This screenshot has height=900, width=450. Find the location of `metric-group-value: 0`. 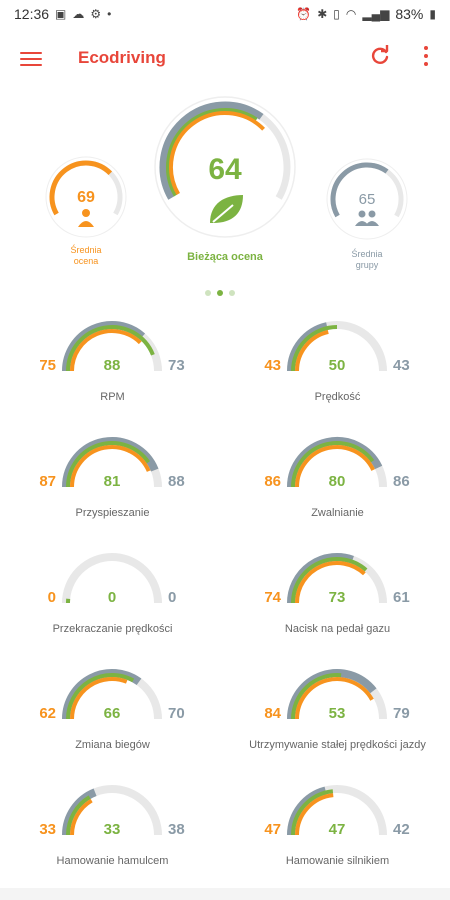

metric-group-value: 0 is located at coordinates (172, 597).